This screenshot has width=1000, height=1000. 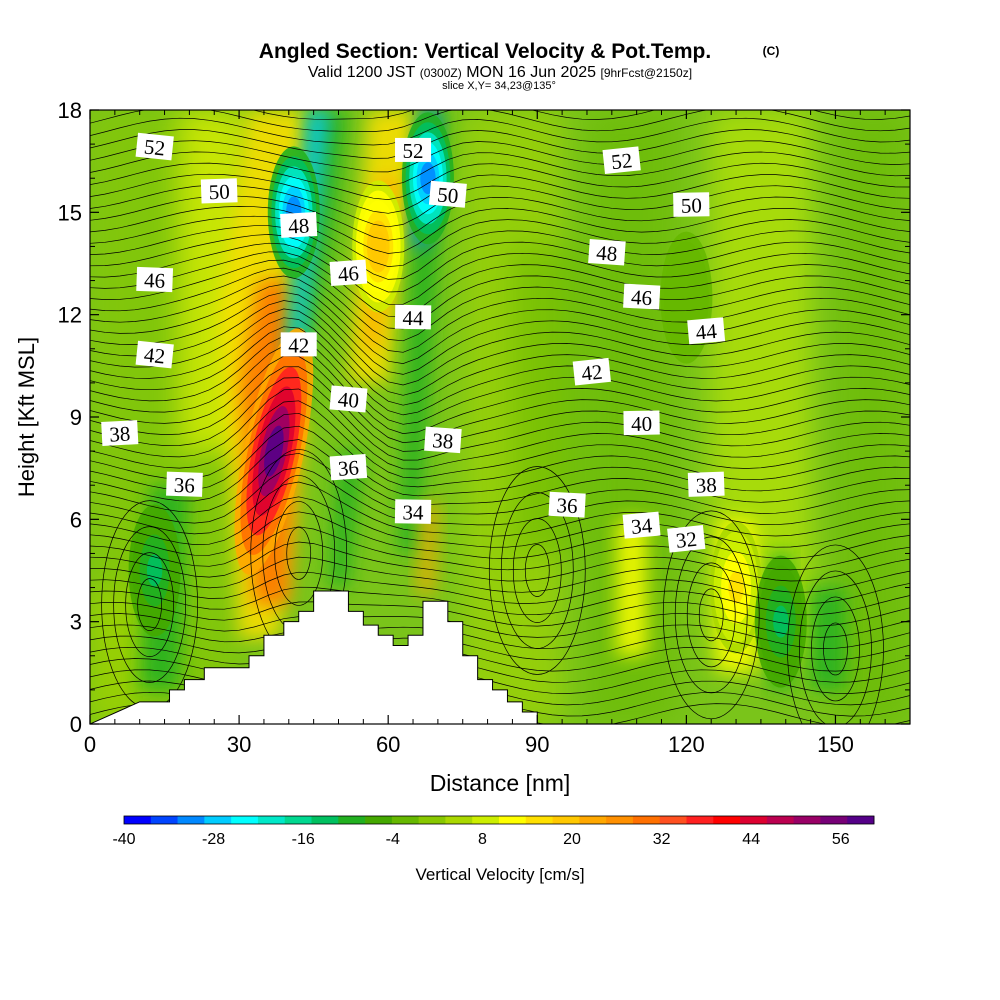 What do you see at coordinates (413, 512) in the screenshot?
I see `theta-label-text: 34` at bounding box center [413, 512].